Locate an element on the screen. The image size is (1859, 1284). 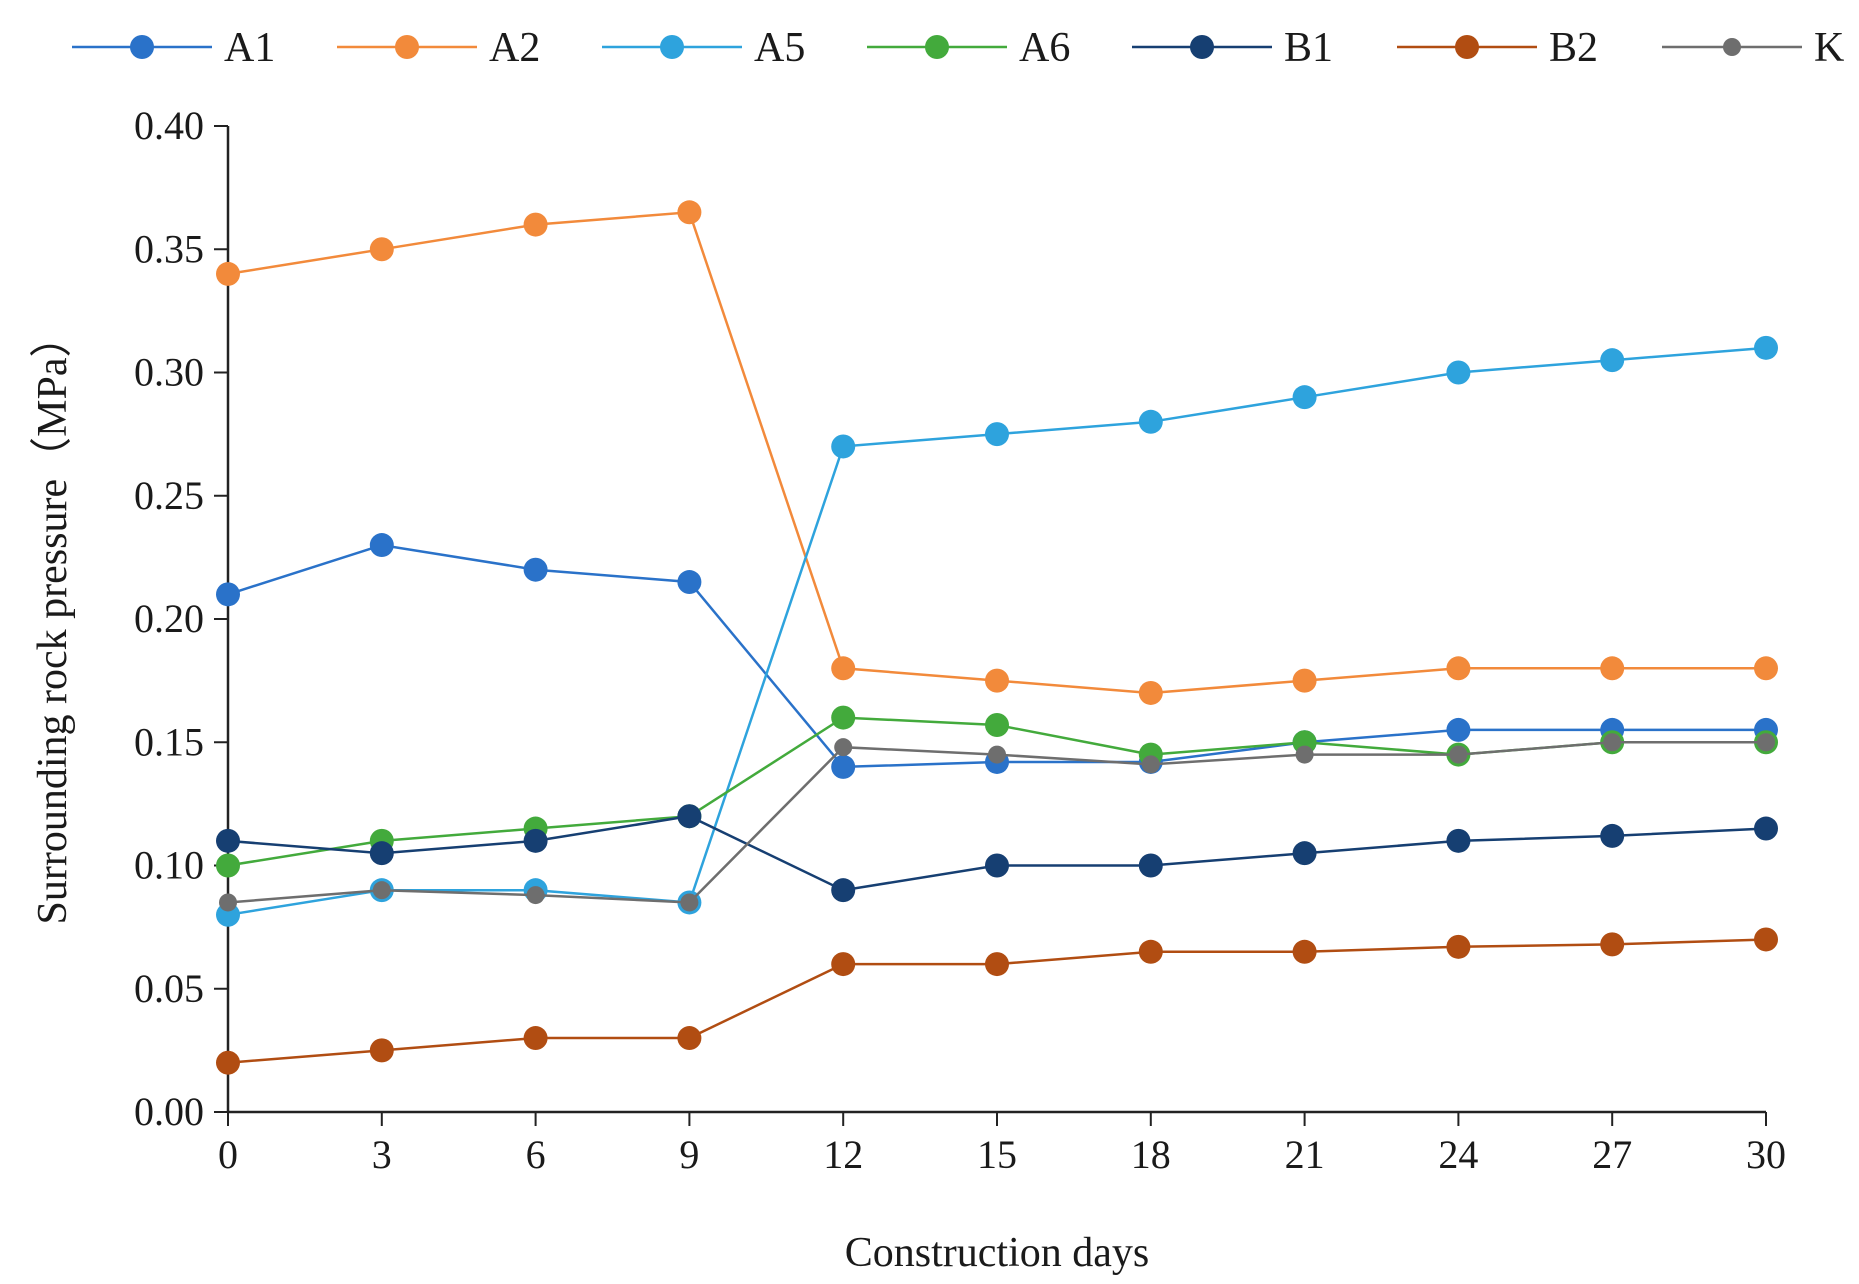
x-tick-label: 24 is located at coordinates (1458, 1154).